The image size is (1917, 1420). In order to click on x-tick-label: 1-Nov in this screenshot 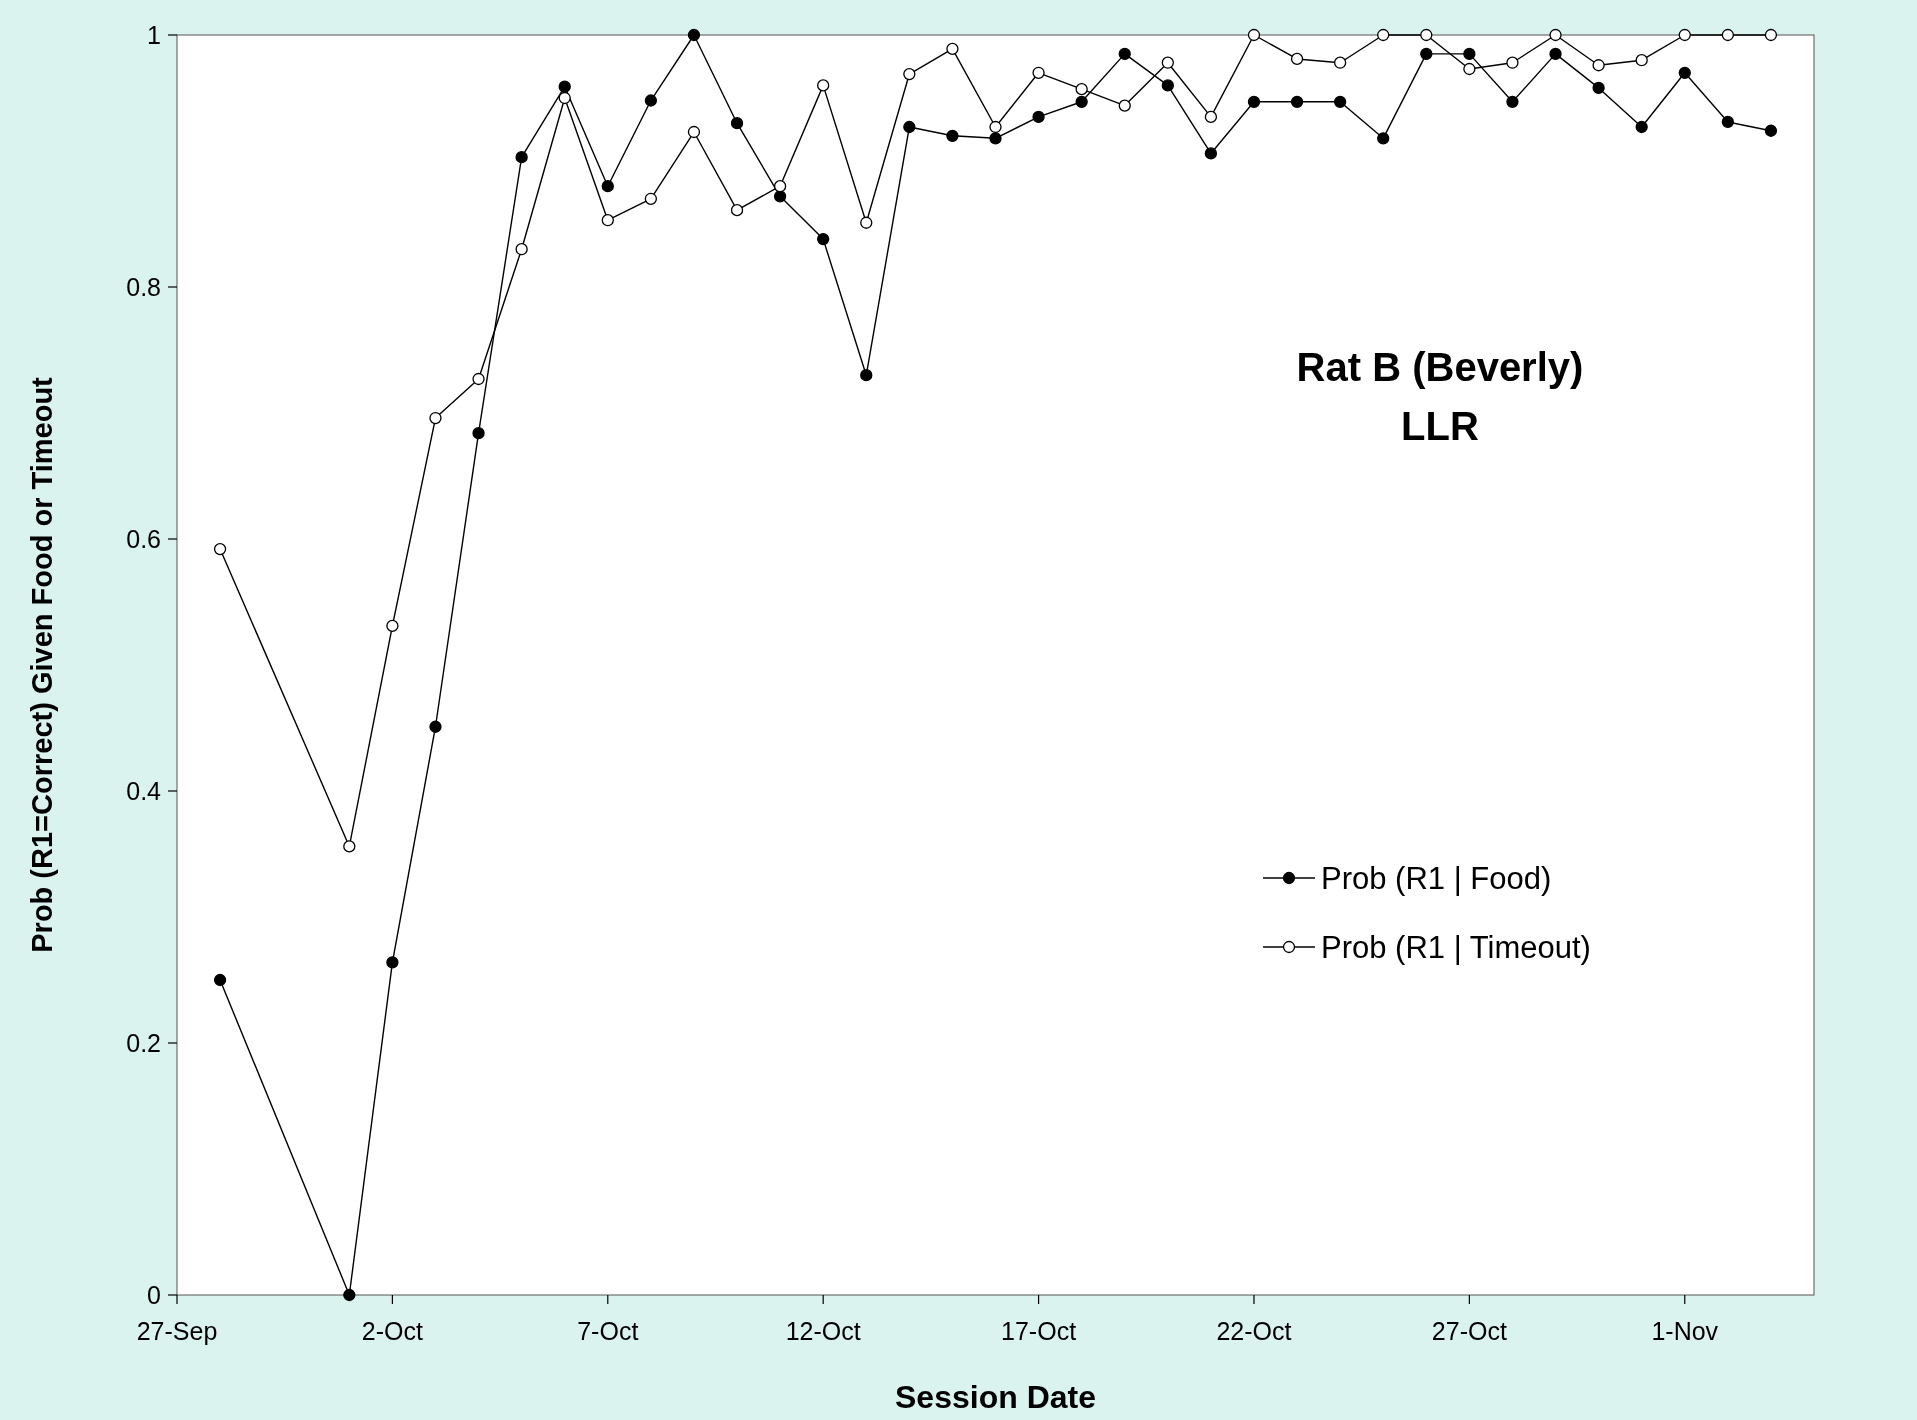, I will do `click(1685, 1331)`.